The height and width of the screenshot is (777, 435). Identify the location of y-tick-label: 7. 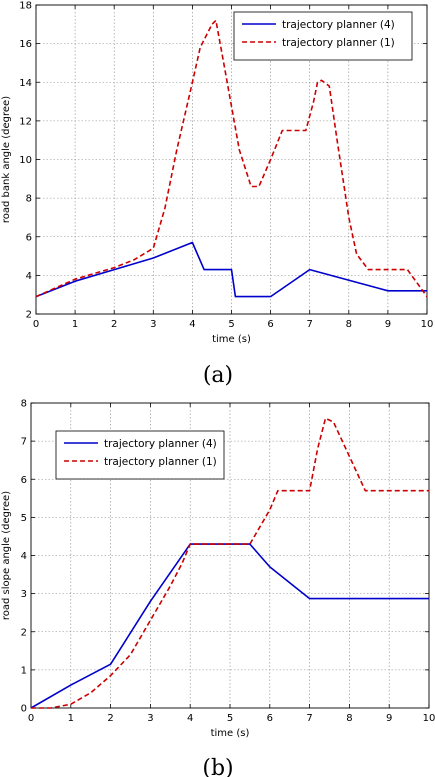
(24, 442).